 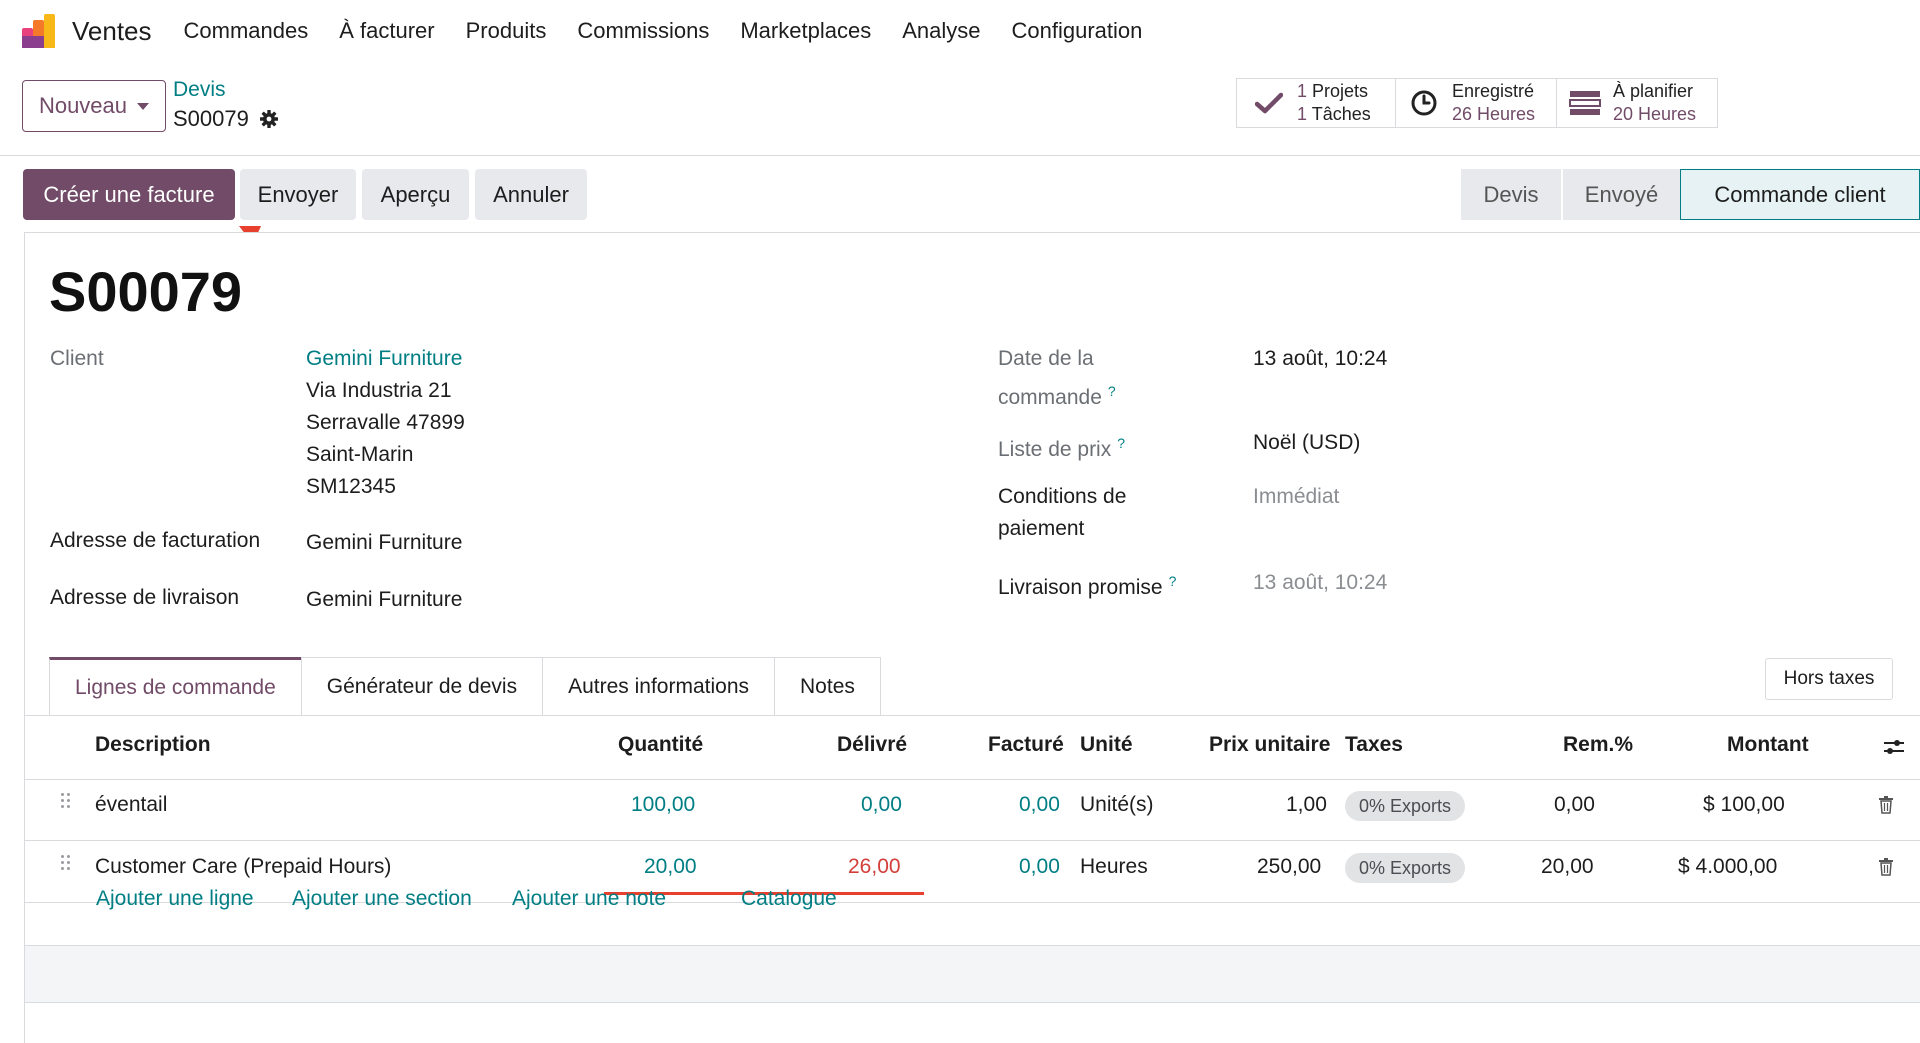 What do you see at coordinates (1574, 804) in the screenshot?
I see `row-1-discount: 0,00` at bounding box center [1574, 804].